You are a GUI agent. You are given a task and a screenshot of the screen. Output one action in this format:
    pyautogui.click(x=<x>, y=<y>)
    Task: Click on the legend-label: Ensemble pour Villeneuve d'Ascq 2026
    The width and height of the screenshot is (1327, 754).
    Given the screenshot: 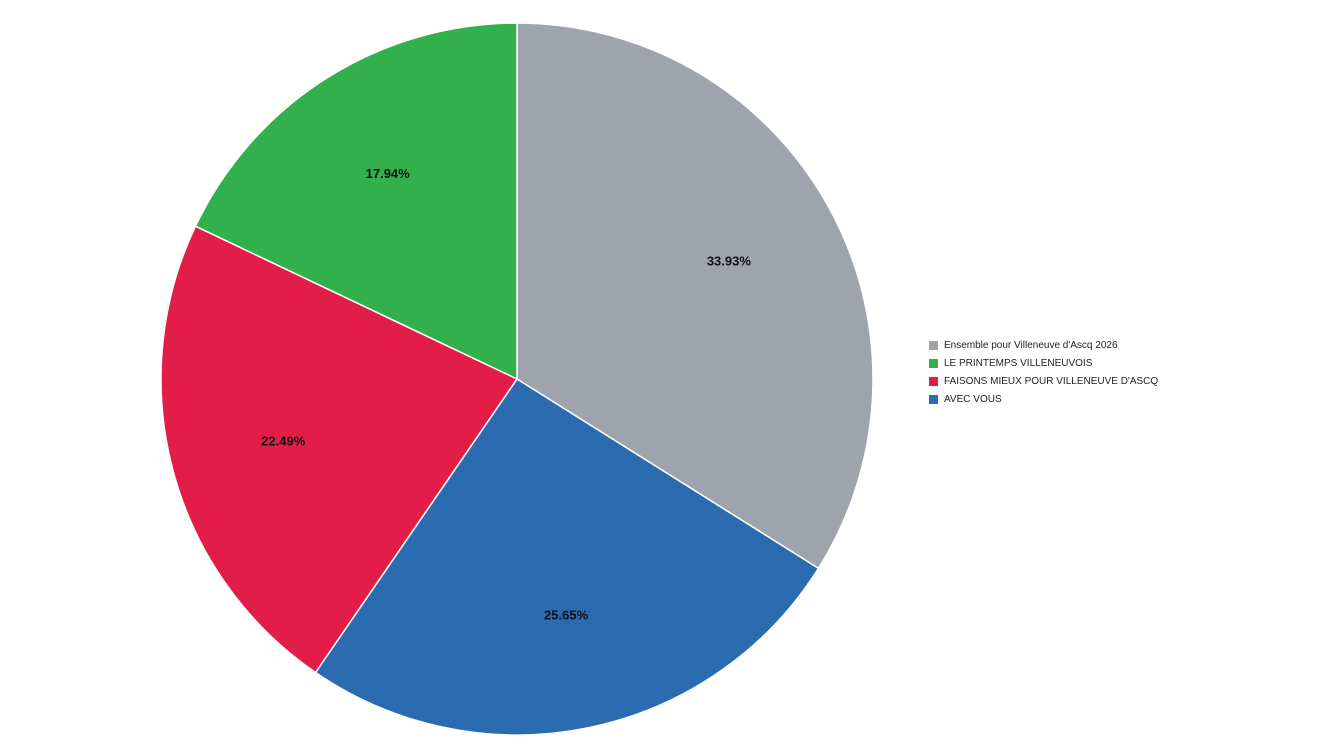 What is the action you would take?
    pyautogui.click(x=1031, y=345)
    